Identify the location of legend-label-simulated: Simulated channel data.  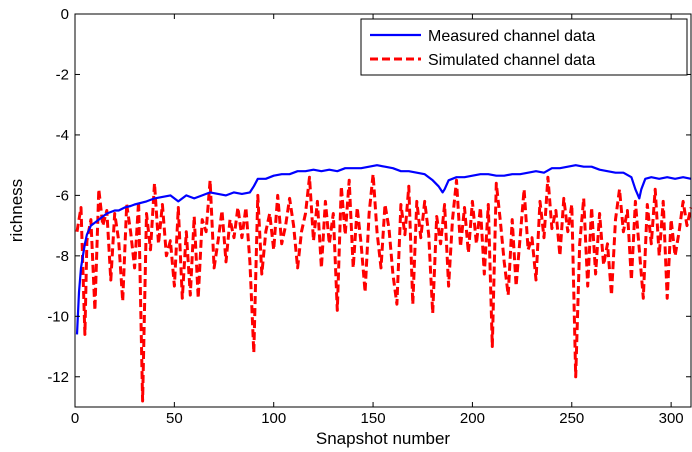
(511, 60).